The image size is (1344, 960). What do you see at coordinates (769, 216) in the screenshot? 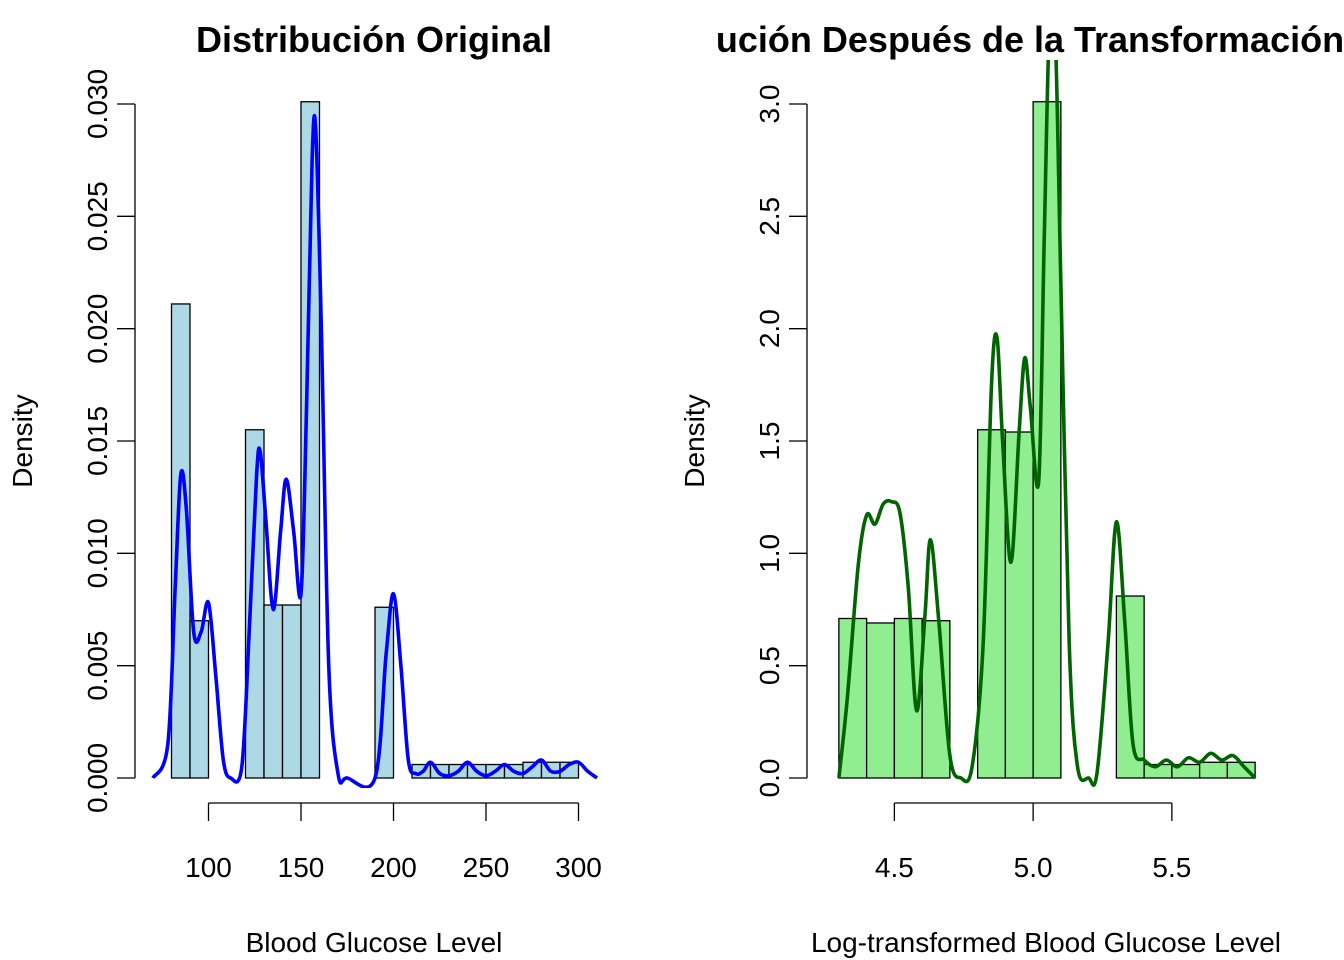
I see `y-tick-label: 2.5` at bounding box center [769, 216].